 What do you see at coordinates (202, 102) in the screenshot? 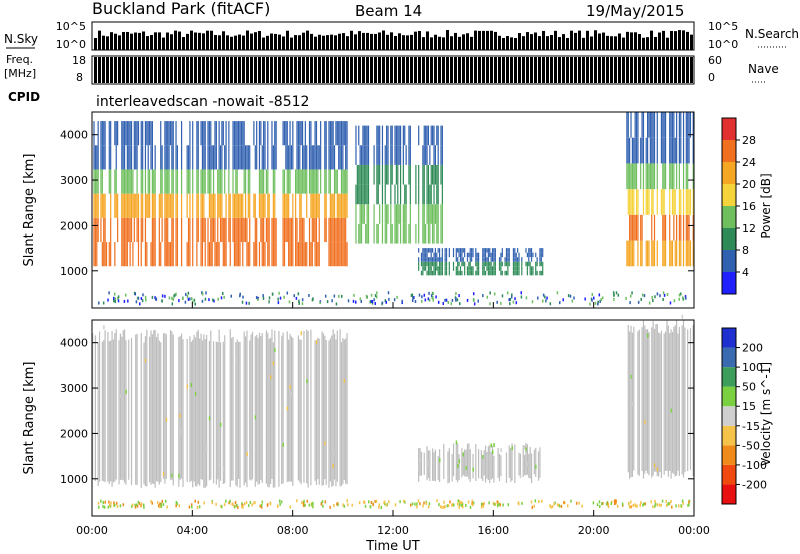
I see `cpid-text: interleavedscan -nowait -8512` at bounding box center [202, 102].